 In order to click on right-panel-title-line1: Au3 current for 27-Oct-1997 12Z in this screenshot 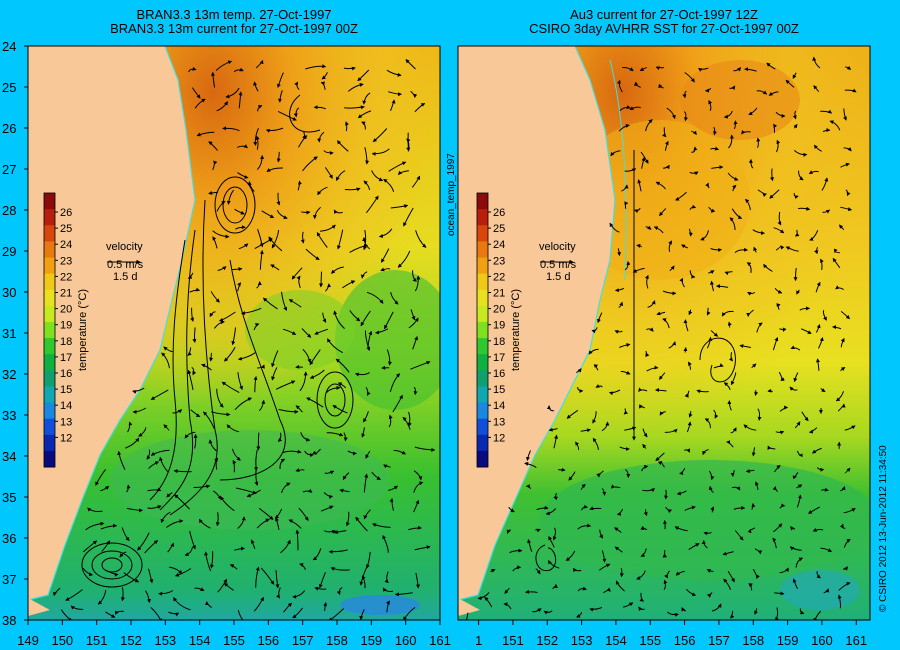, I will do `click(664, 14)`.